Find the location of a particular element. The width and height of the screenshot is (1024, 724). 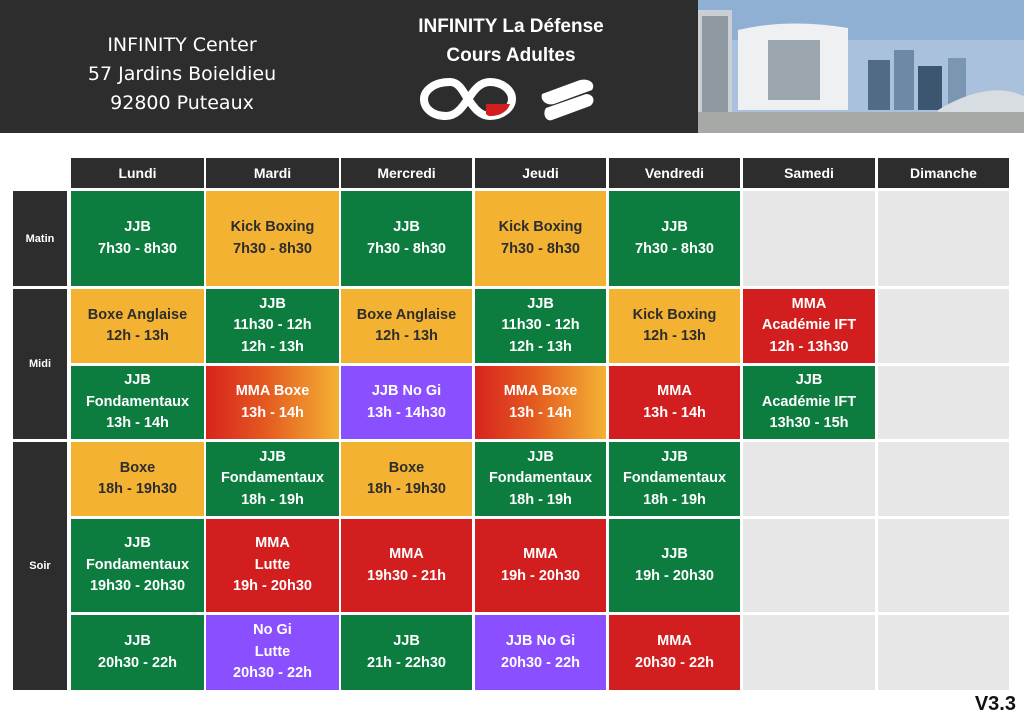

class-text: No Gi is located at coordinates (272, 630).